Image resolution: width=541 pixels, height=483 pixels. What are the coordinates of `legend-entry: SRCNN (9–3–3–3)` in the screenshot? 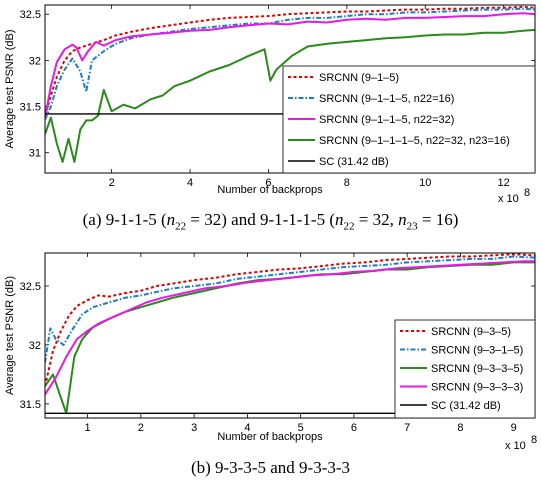 It's located at (477, 388).